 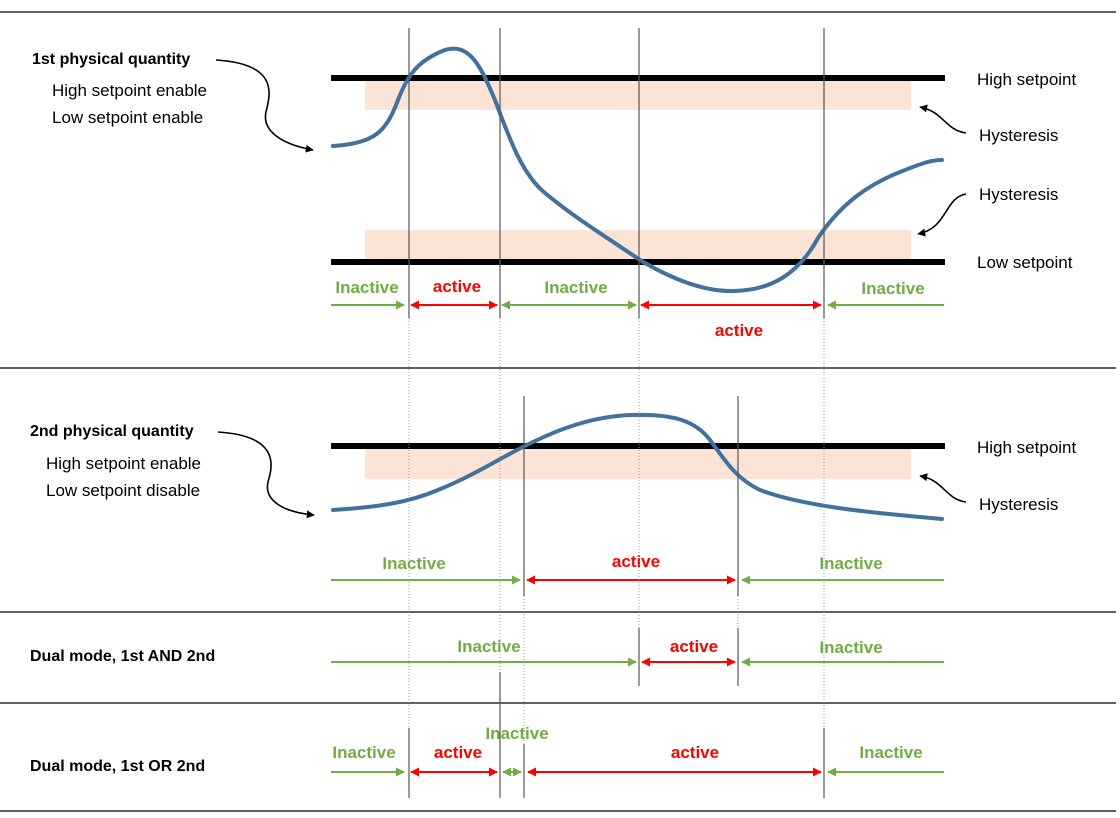 What do you see at coordinates (127, 117) in the screenshot?
I see `q1-line-2: Low setpoint enable` at bounding box center [127, 117].